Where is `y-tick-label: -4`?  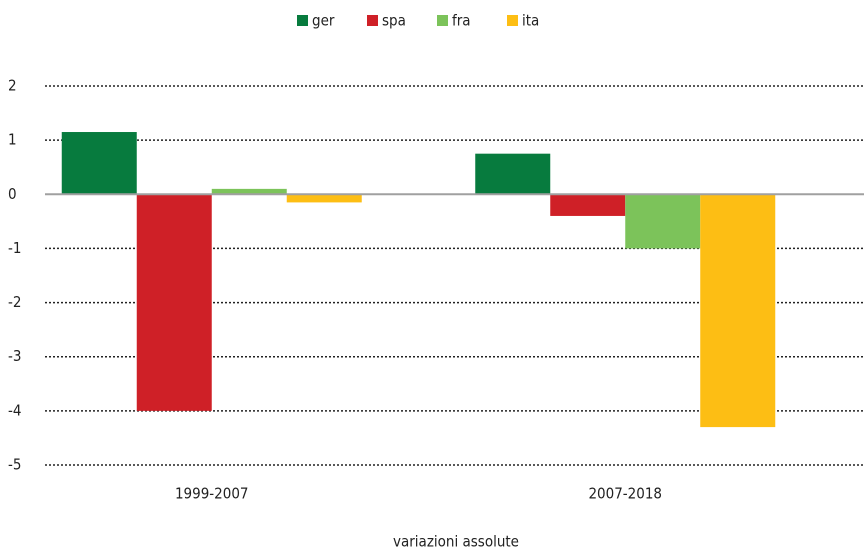
y-tick-label: -4 is located at coordinates (14, 410).